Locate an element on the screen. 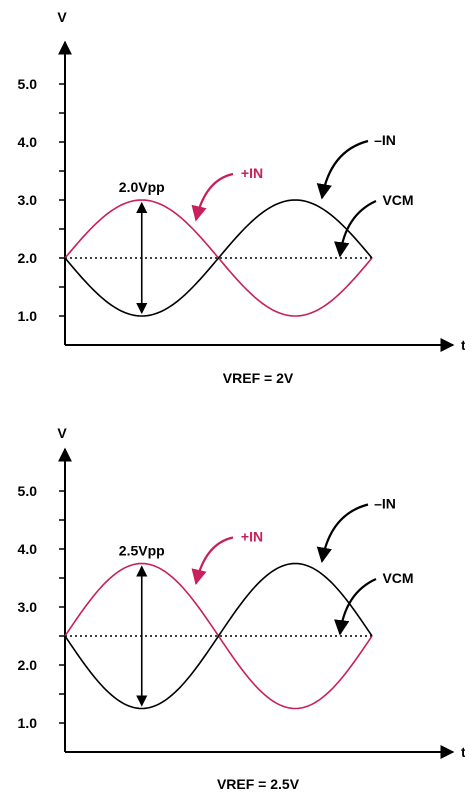 The width and height of the screenshot is (465, 796). chart-caption: VREF = 2.5V is located at coordinates (258, 784).